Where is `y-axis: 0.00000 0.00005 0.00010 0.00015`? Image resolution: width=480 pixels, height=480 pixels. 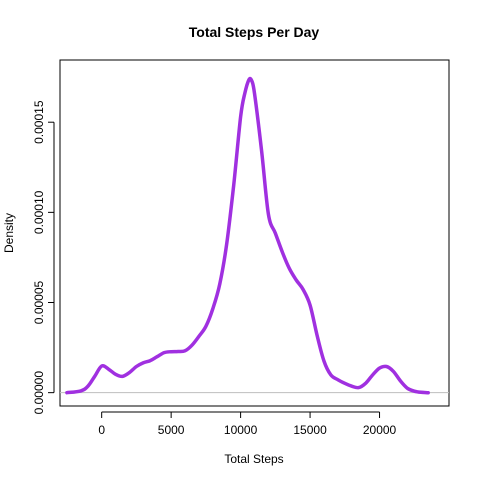 y-axis: 0.00000 0.00005 0.00010 0.00015 is located at coordinates (43, 257).